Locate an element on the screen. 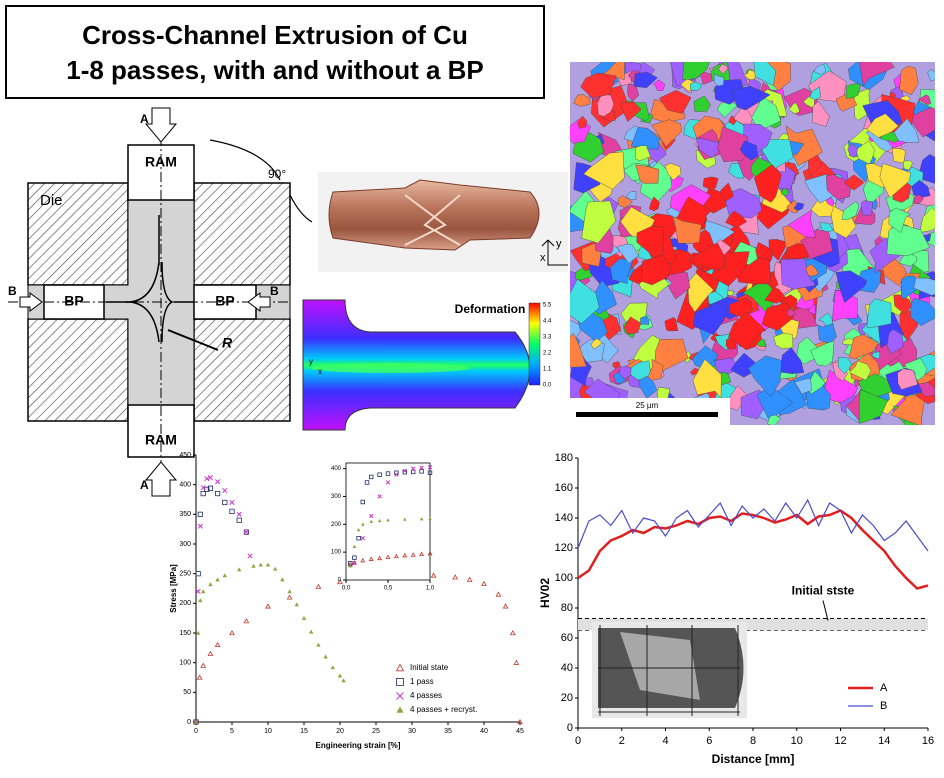 This screenshot has height=778, width=944. label: BP is located at coordinates (73, 301).